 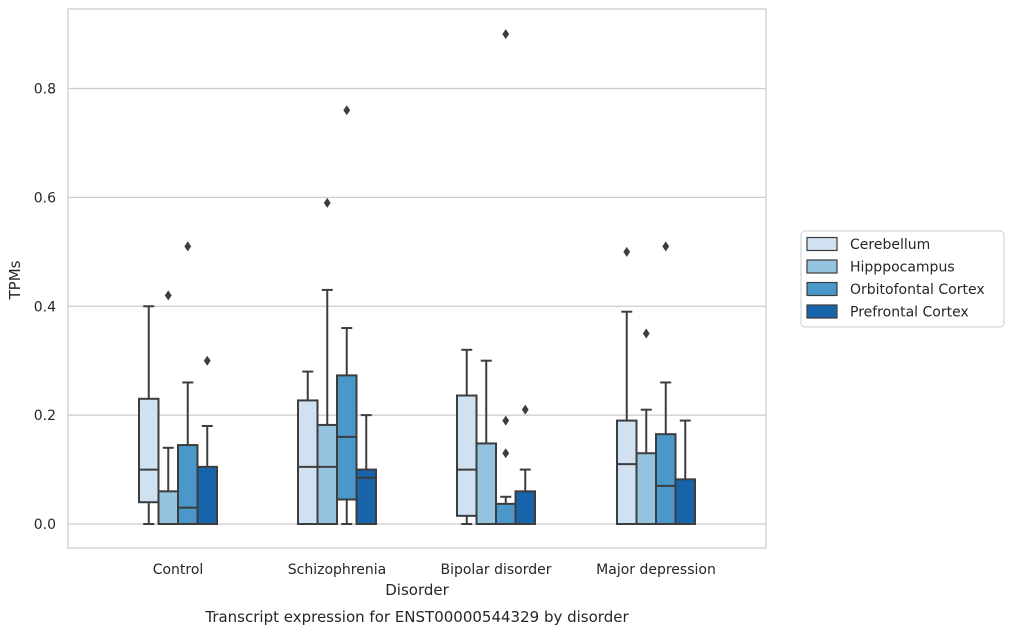 I want to click on y-tick-label: 0.4, so click(x=45, y=307).